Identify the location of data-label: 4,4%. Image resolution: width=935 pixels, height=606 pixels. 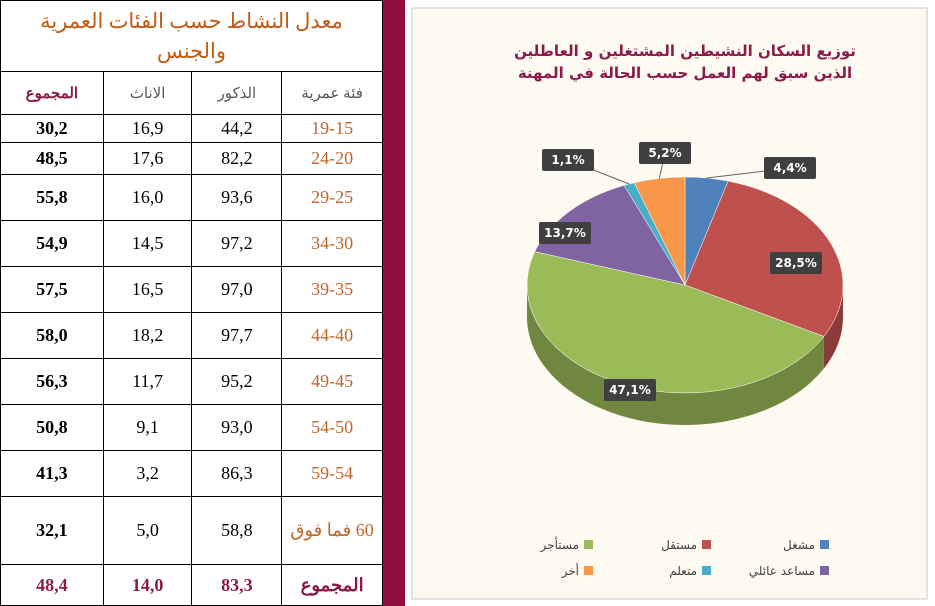
(789, 168).